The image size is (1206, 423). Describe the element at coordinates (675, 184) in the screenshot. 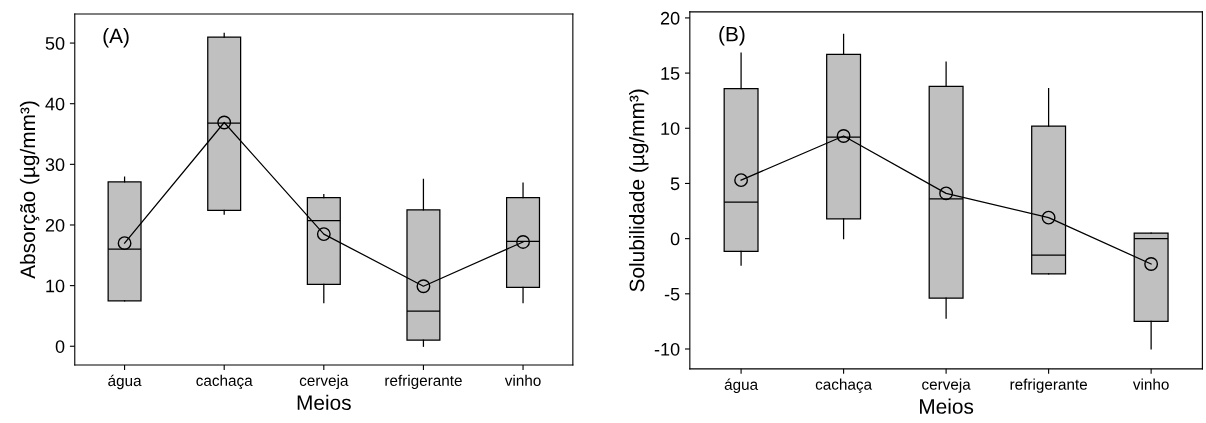

I see `y-tick-label: 5` at that location.